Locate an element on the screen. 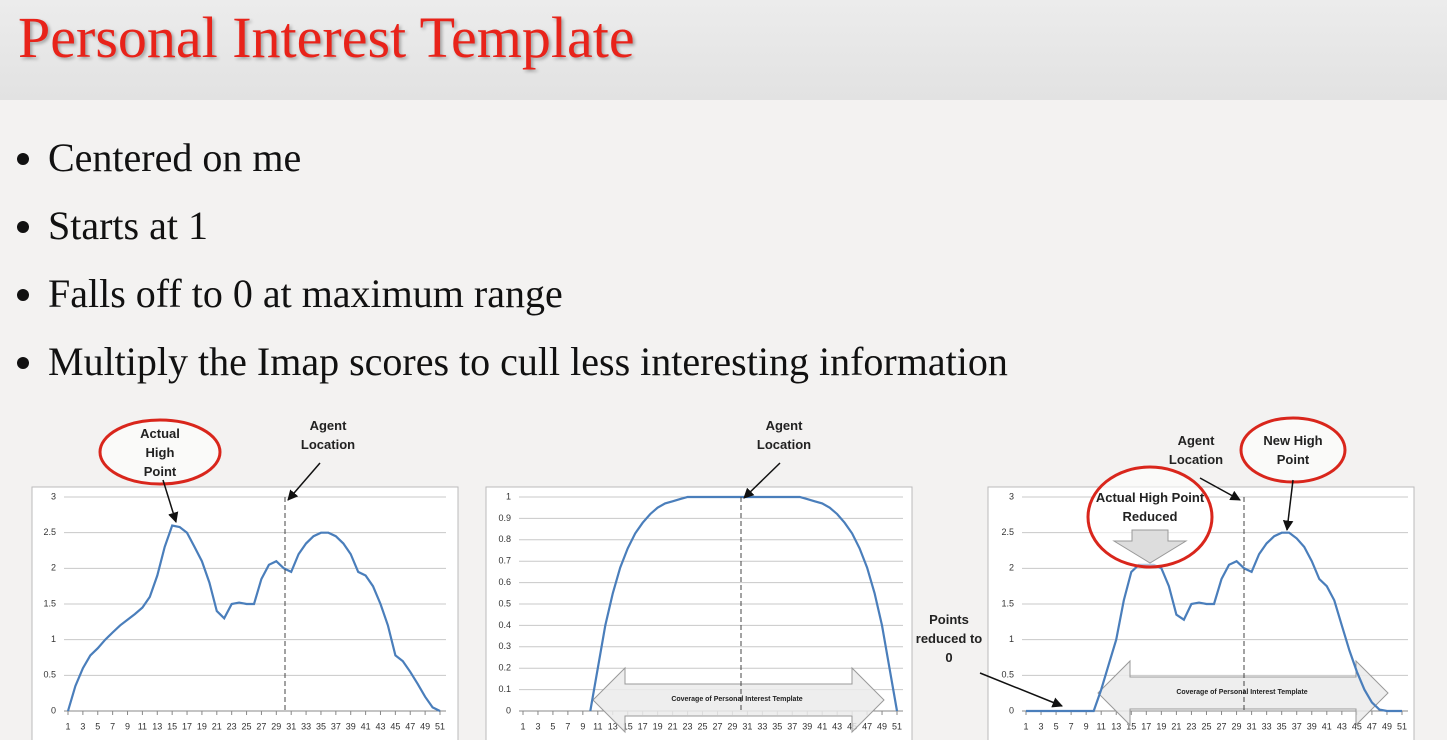  y-tick-label: 0.2 is located at coordinates (504, 668).